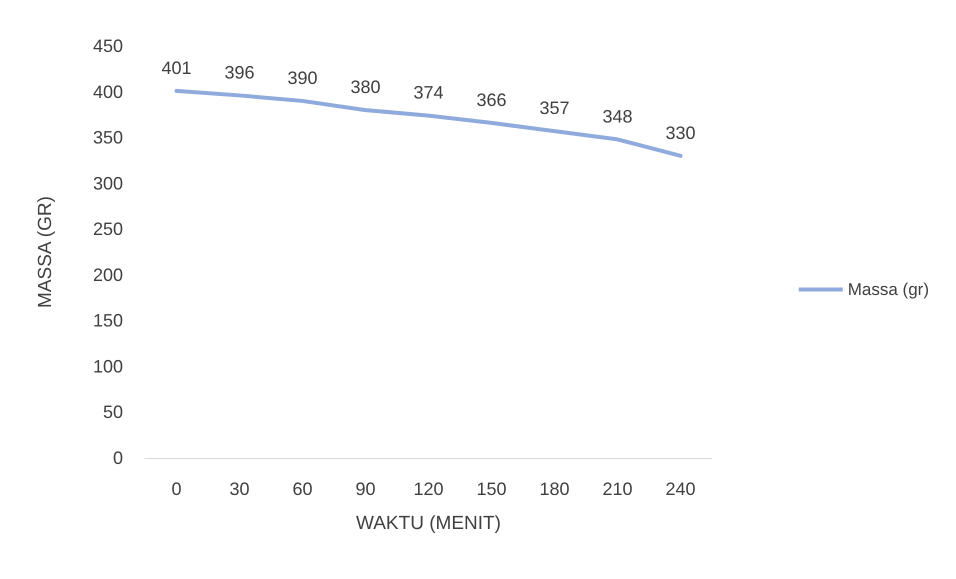 This screenshot has width=956, height=579. I want to click on y-tick-label: 150, so click(107, 320).